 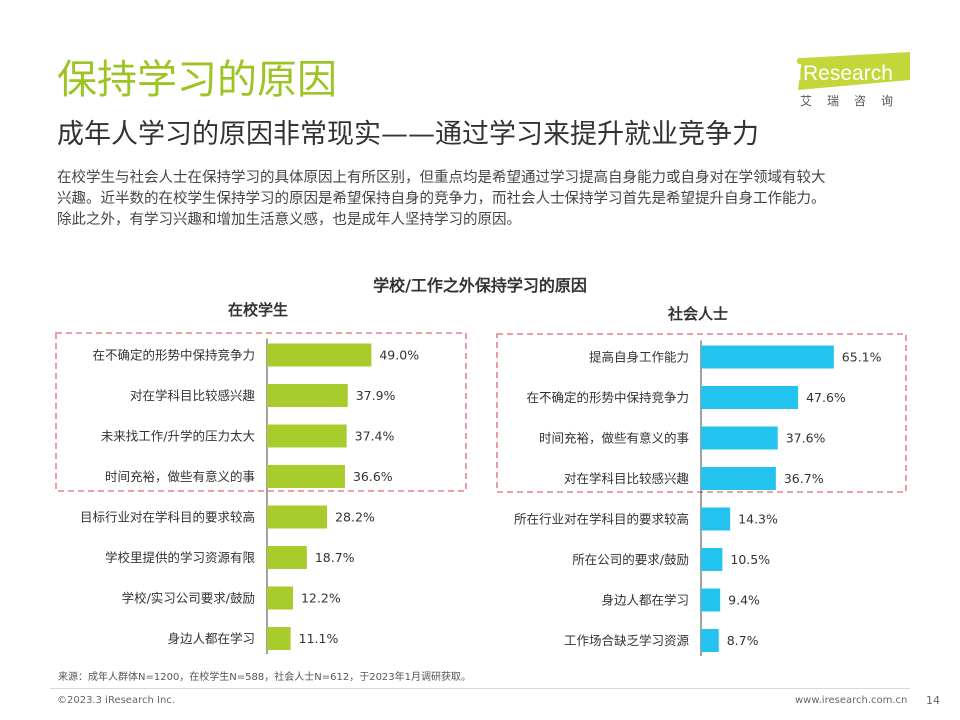 I want to click on category-label: 目标行业对在学科目的要求较高, so click(x=167, y=517).